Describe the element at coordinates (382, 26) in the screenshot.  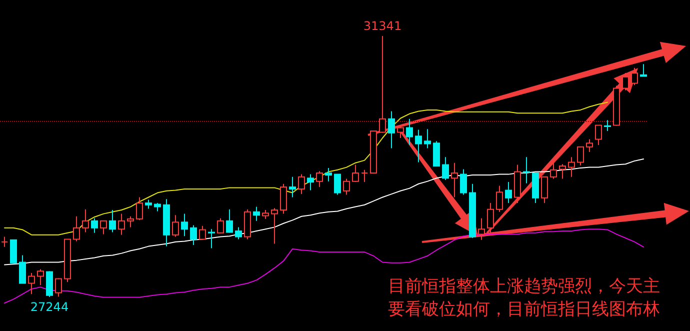
I see `annotation: 31341` at that location.